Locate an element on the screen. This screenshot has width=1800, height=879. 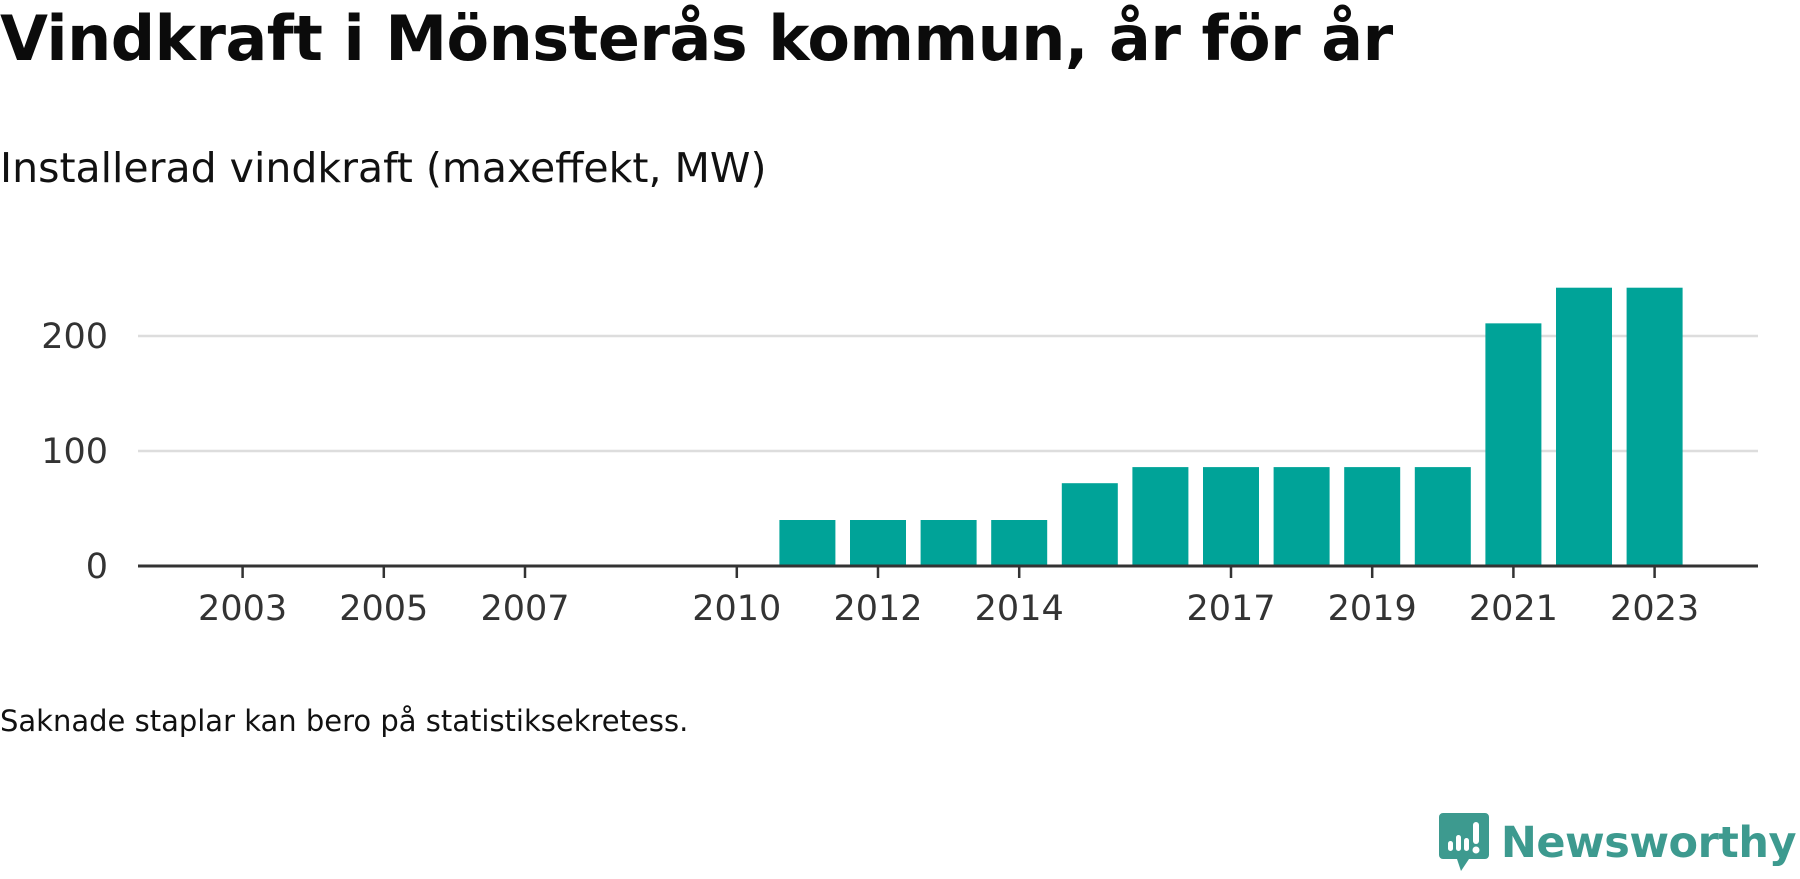
y-tick-label-200: 200 is located at coordinates (74, 337).